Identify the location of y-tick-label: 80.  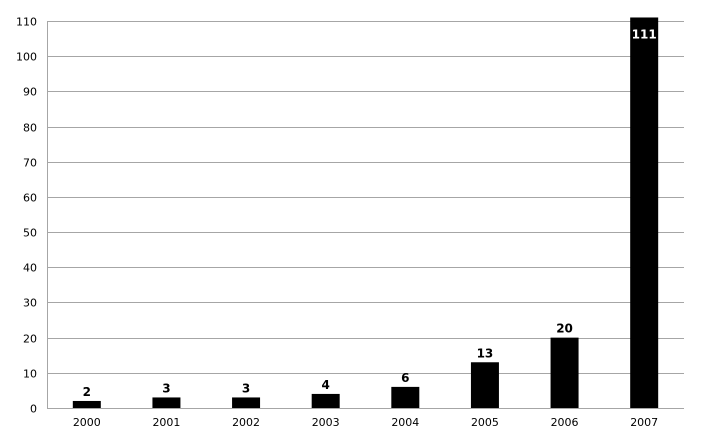
(30, 128).